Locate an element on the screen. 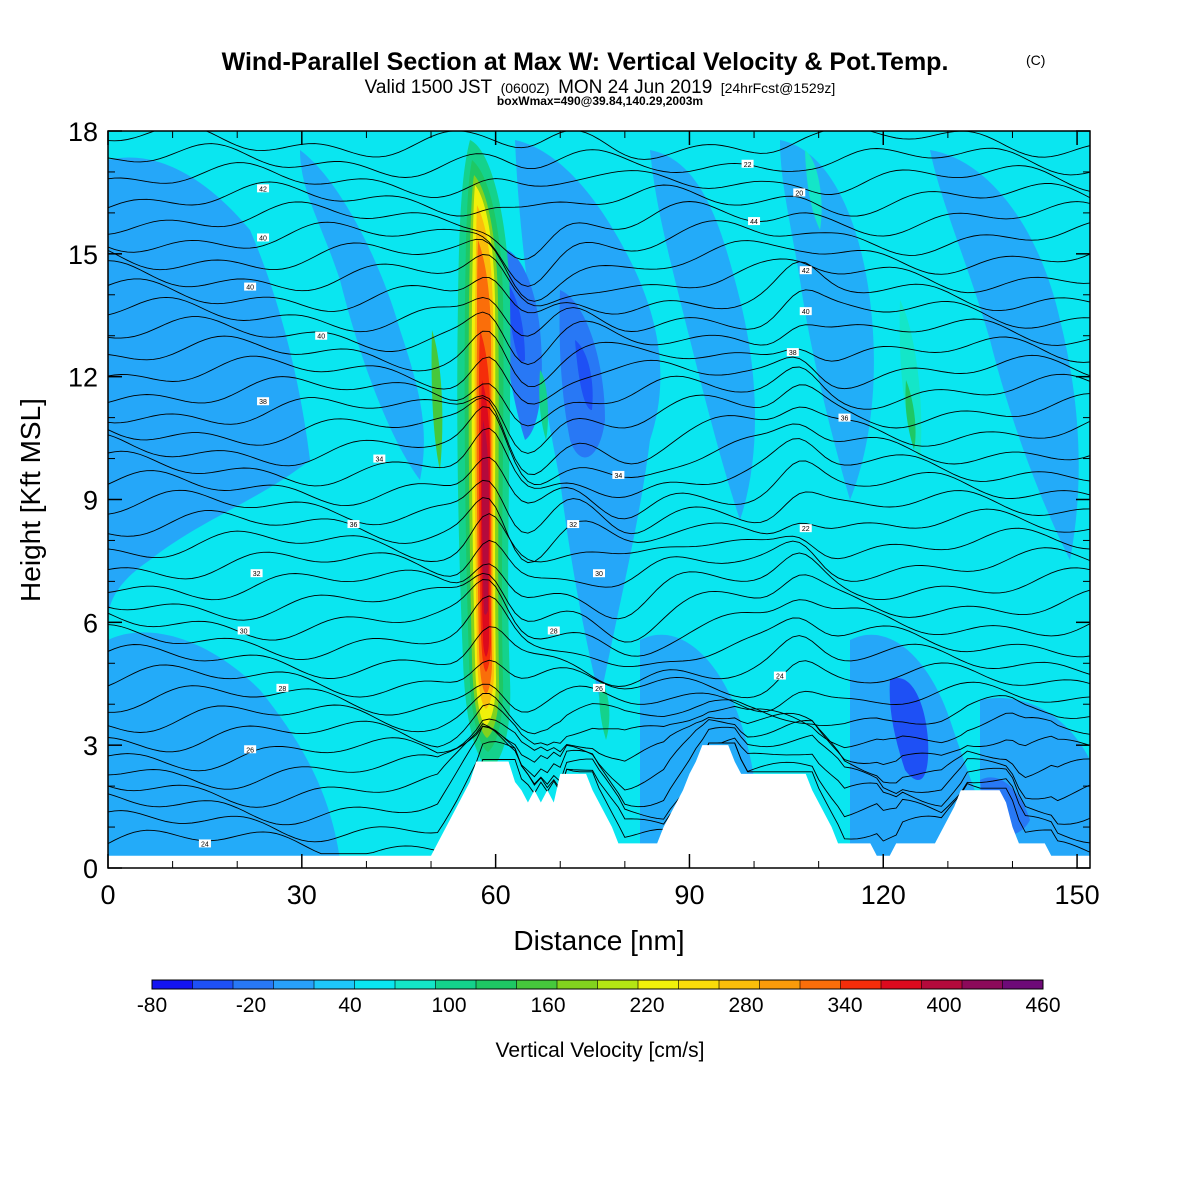 Image resolution: width=1200 pixels, height=1200 pixels. y-tick-label: 15 is located at coordinates (83, 255).